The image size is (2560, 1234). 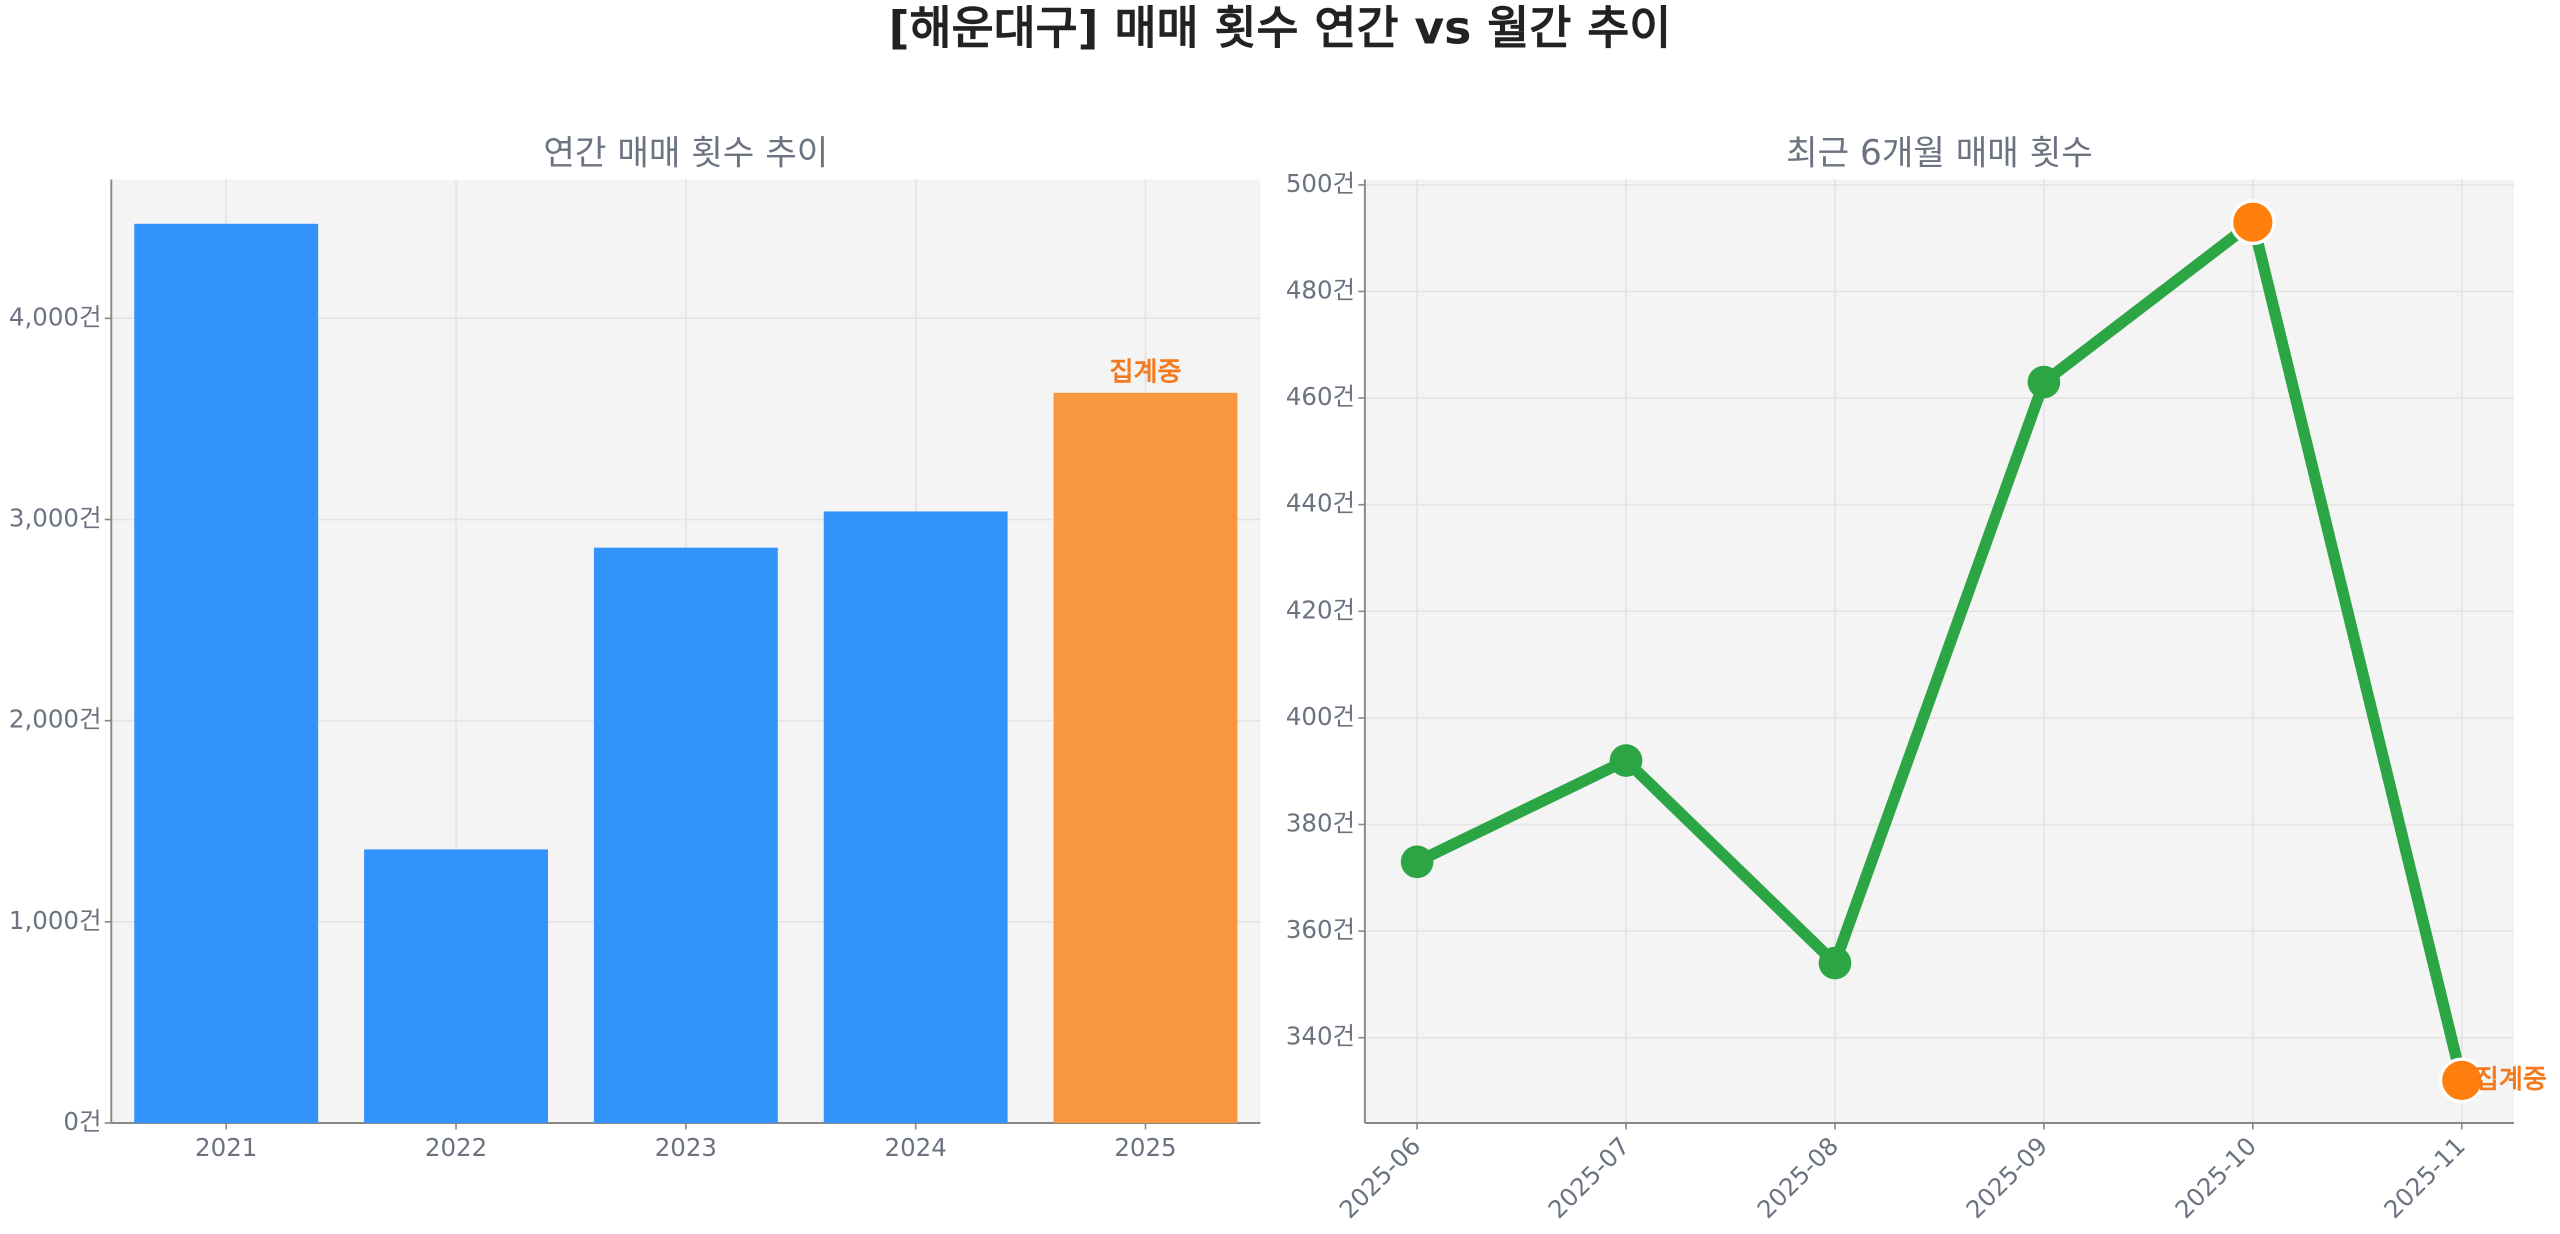 What do you see at coordinates (1379, 1177) in the screenshot?
I see `x-tick-label: 2025-06` at bounding box center [1379, 1177].